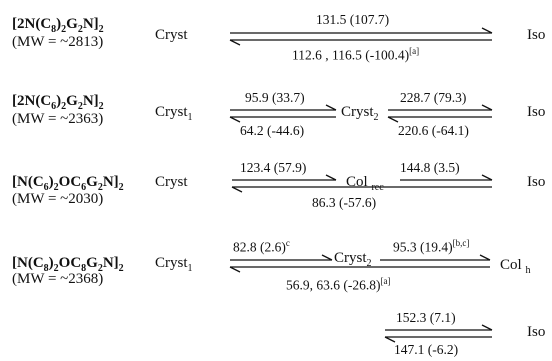 Image resolution: width=552 pixels, height=361 pixels. I want to click on molecular-weight: (MW = ~2813), so click(58, 42).